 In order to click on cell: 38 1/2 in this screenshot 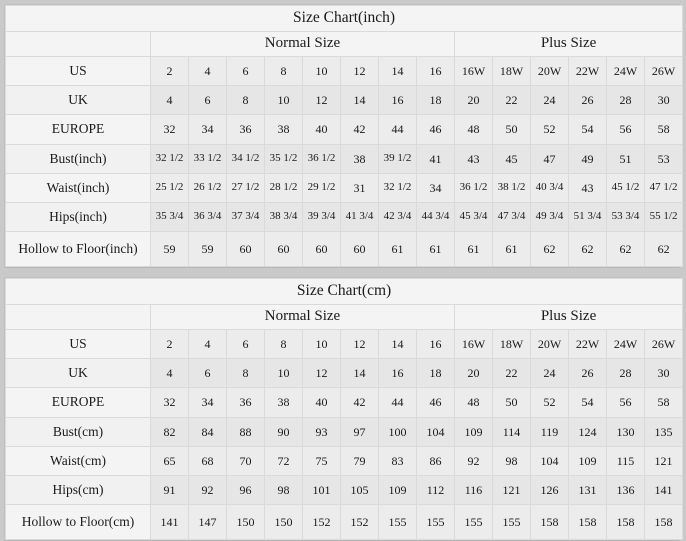, I will do `click(511, 188)`.